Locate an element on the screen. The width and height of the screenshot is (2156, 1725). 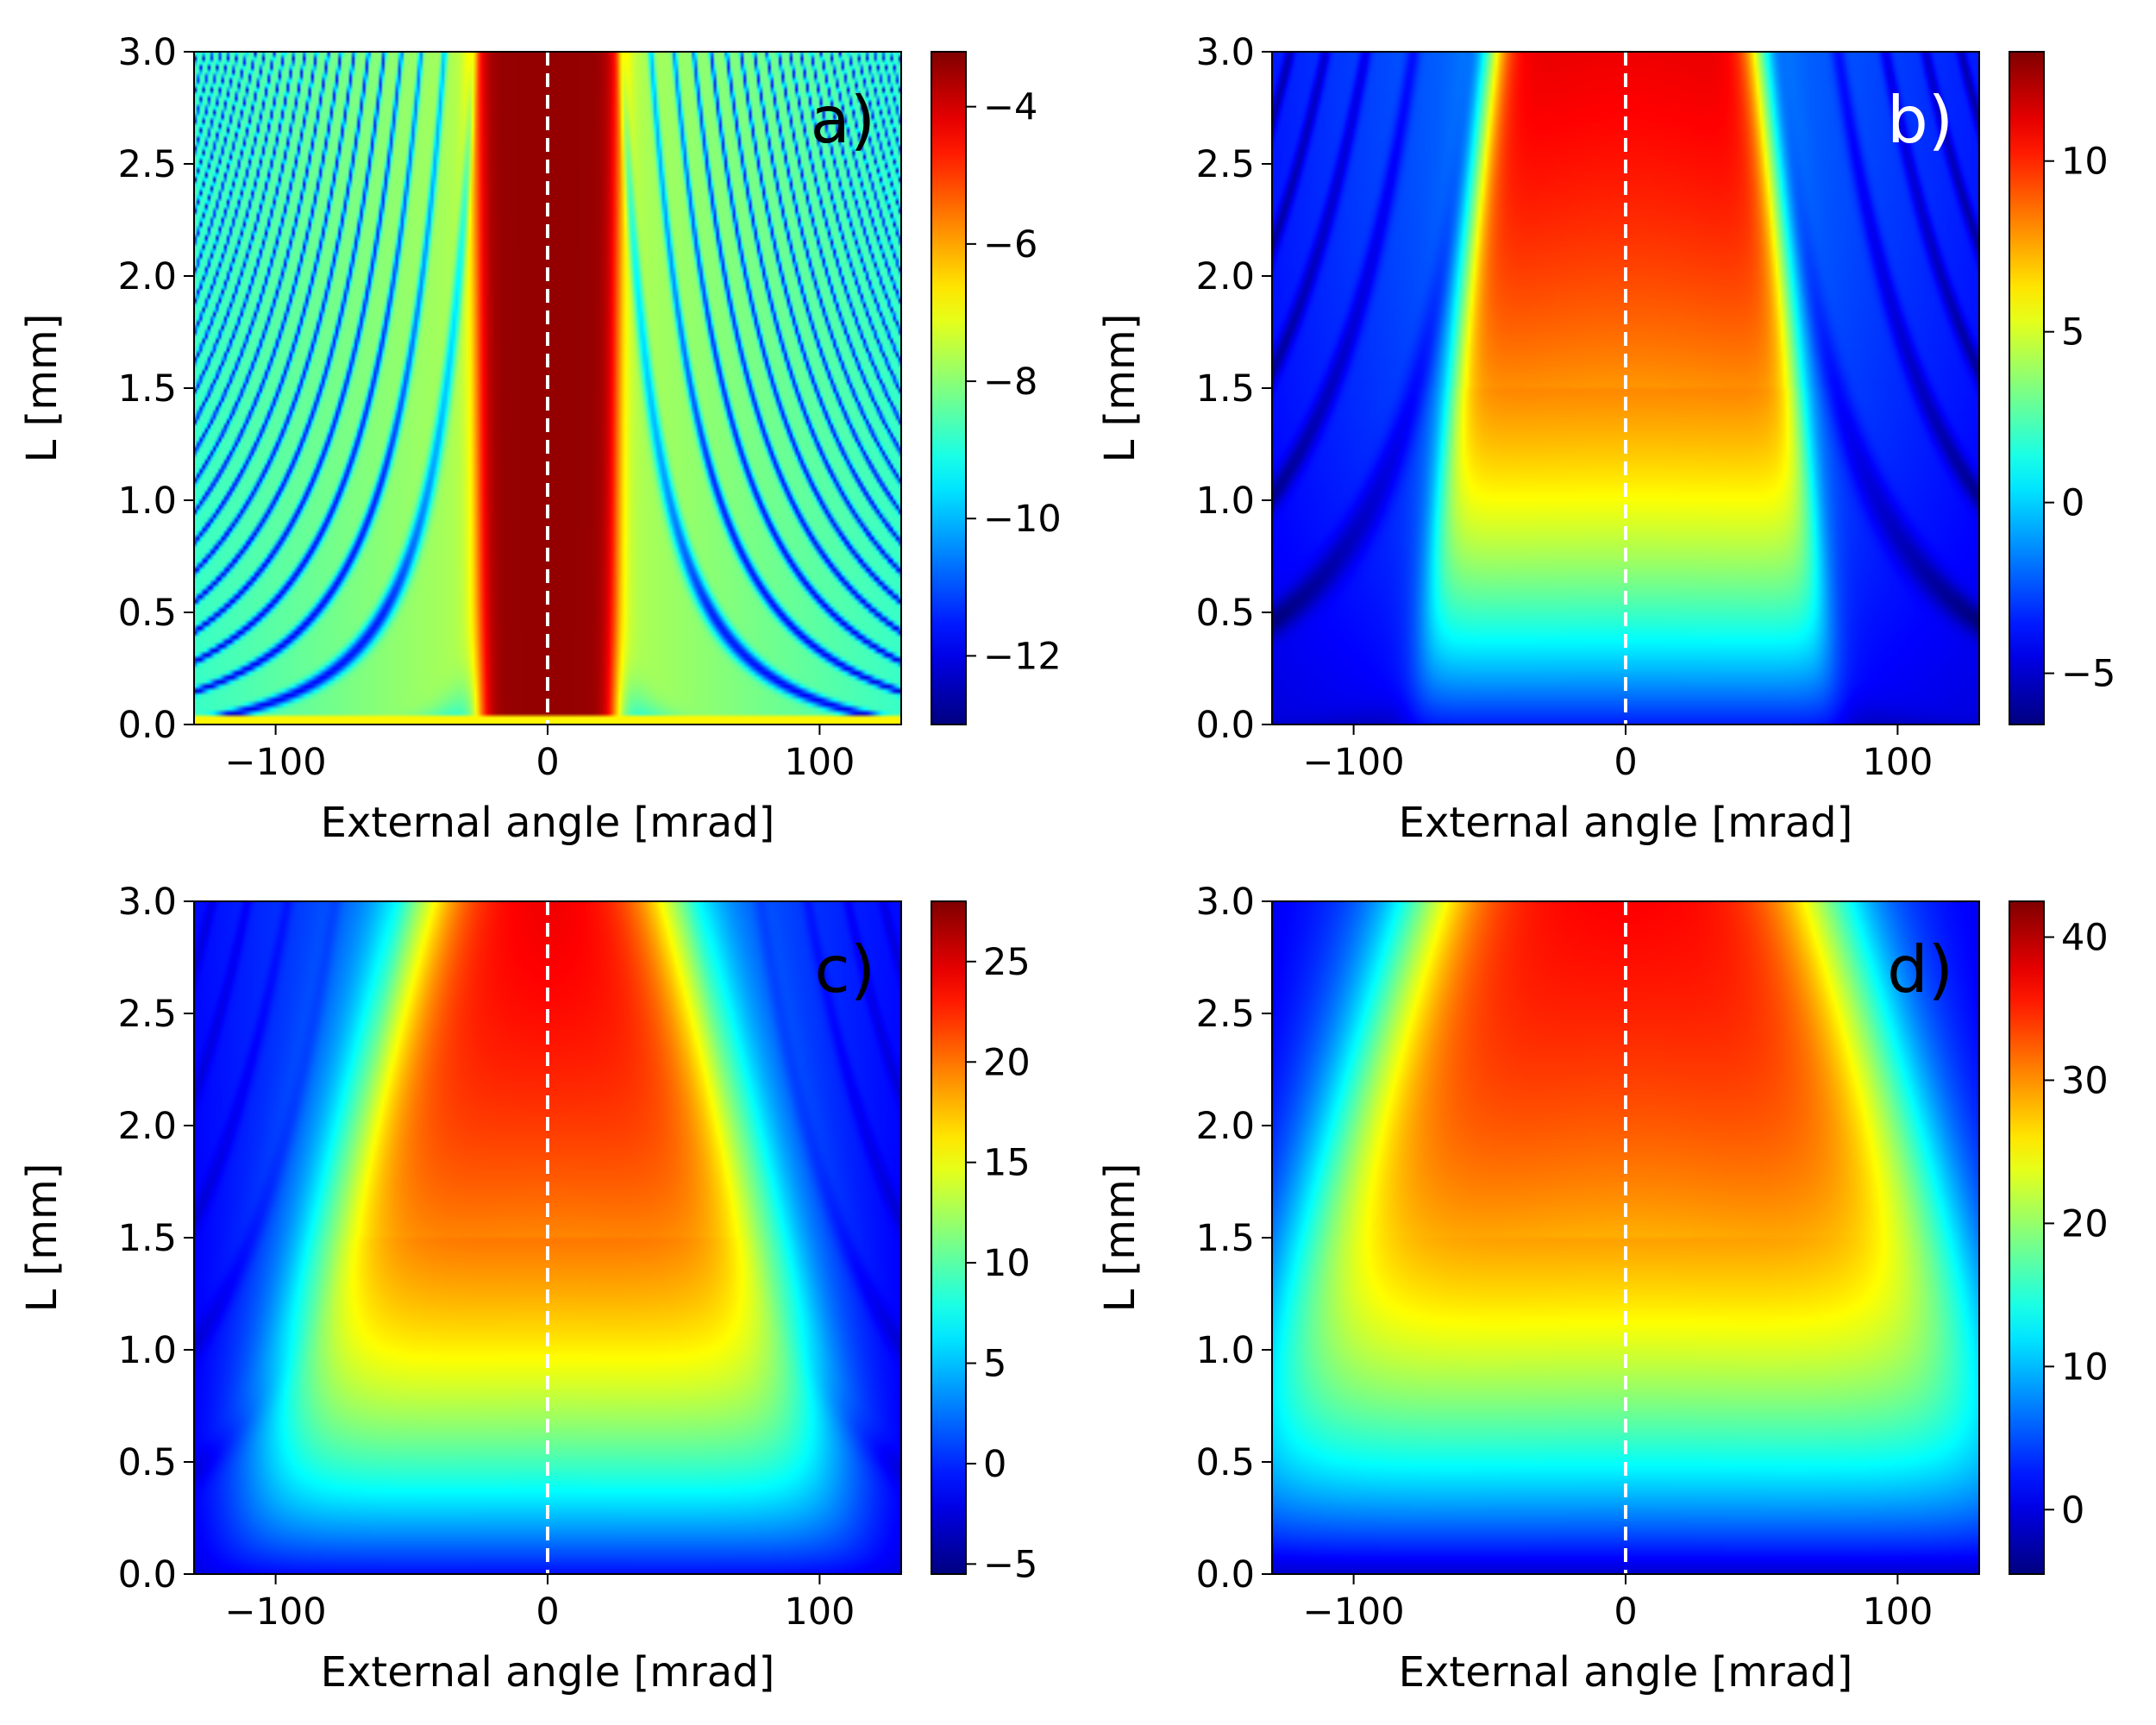
panel-label: c) is located at coordinates (845, 969).